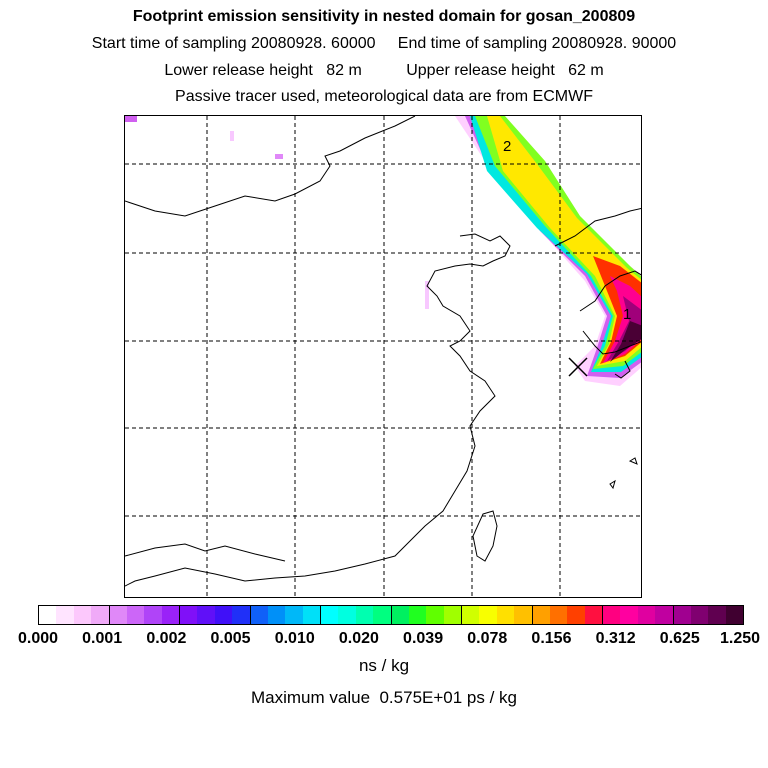  I want to click on colorbar-unit: ns / kg, so click(384, 665).